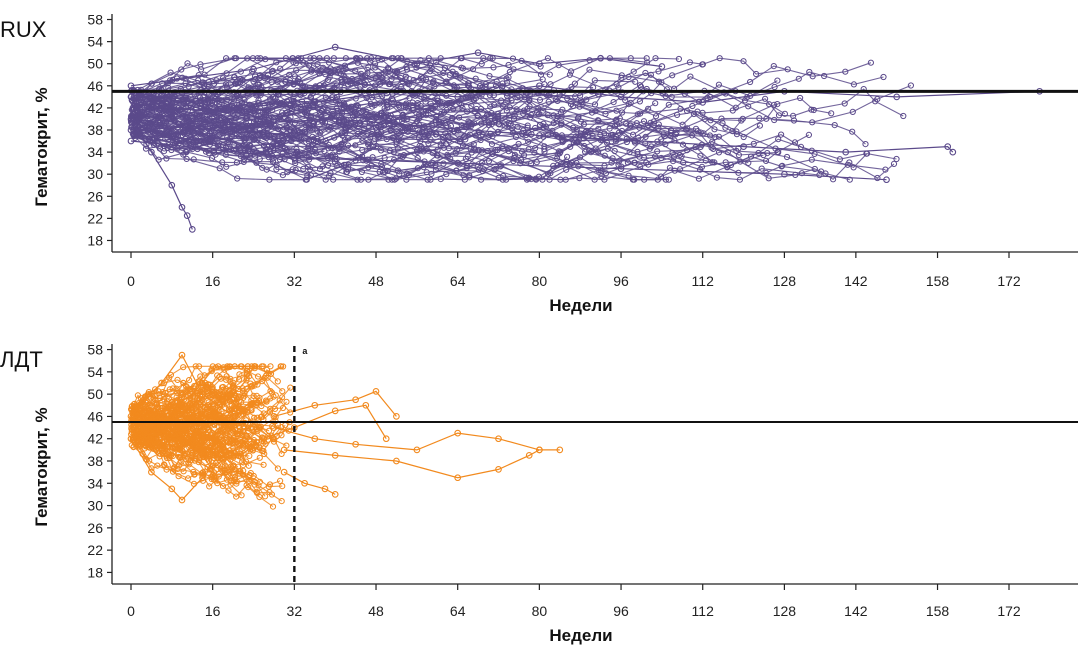 The image size is (1080, 654). What do you see at coordinates (41, 466) in the screenshot?
I see `ldt-y-axis-title: Гематокрит, %` at bounding box center [41, 466].